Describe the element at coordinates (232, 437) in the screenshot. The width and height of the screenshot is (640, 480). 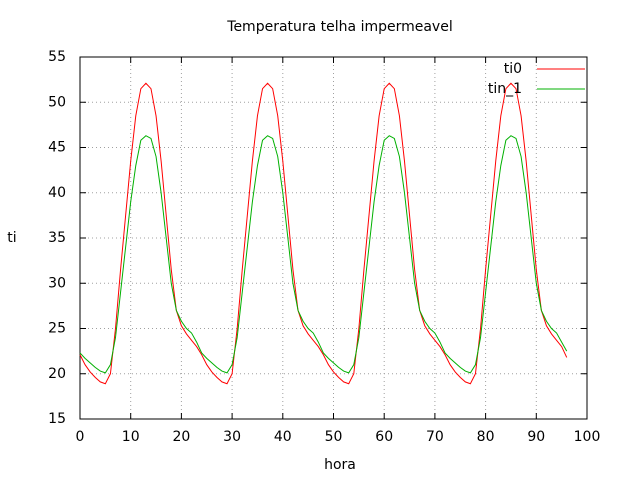
I see `x-tick-label: 30` at that location.